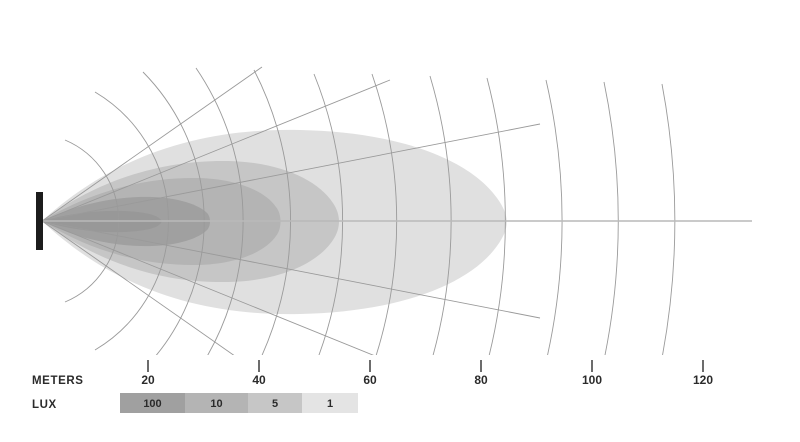 The image size is (800, 442). I want to click on meters-tick-label-80: 80, so click(481, 380).